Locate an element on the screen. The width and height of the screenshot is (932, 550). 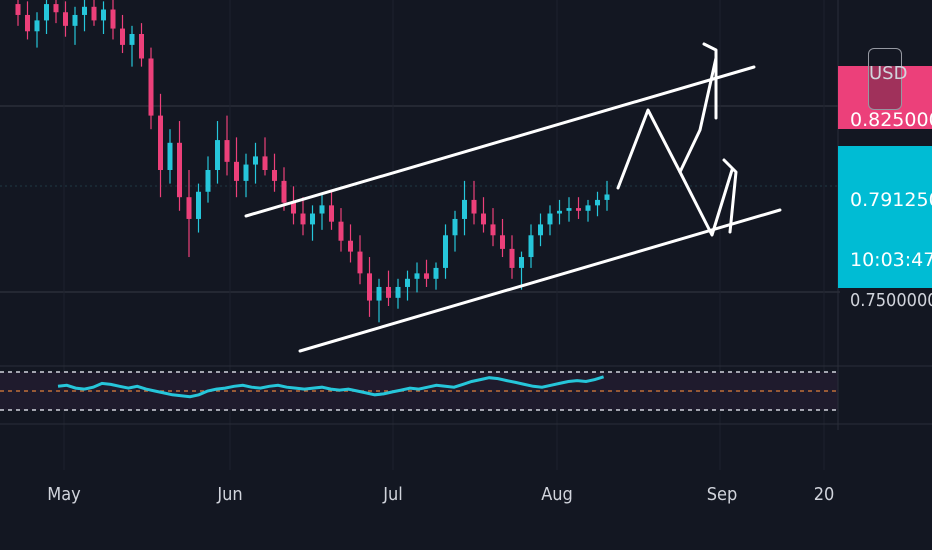
last-price-label: 0.79125000 is located at coordinates (891, 200).